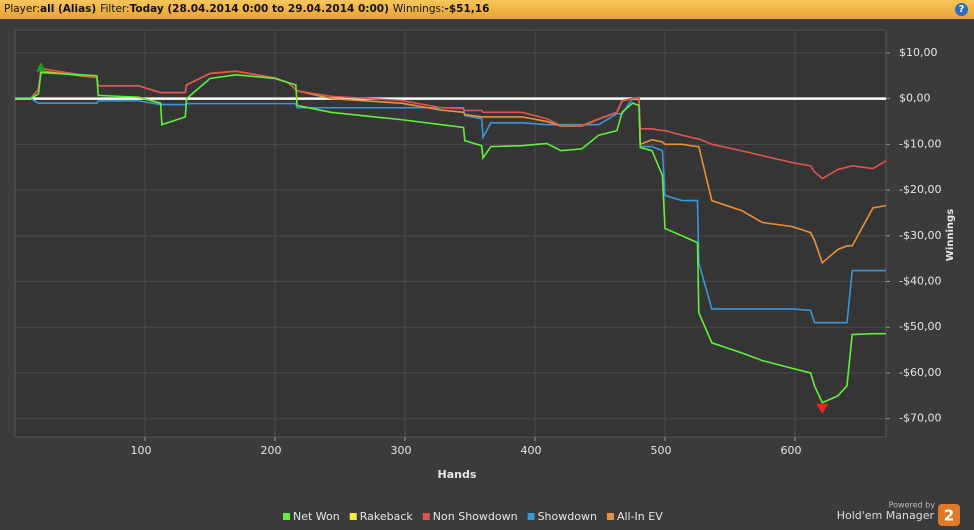 Image resolution: width=974 pixels, height=530 pixels. I want to click on winnings: -$51,16, so click(467, 9).